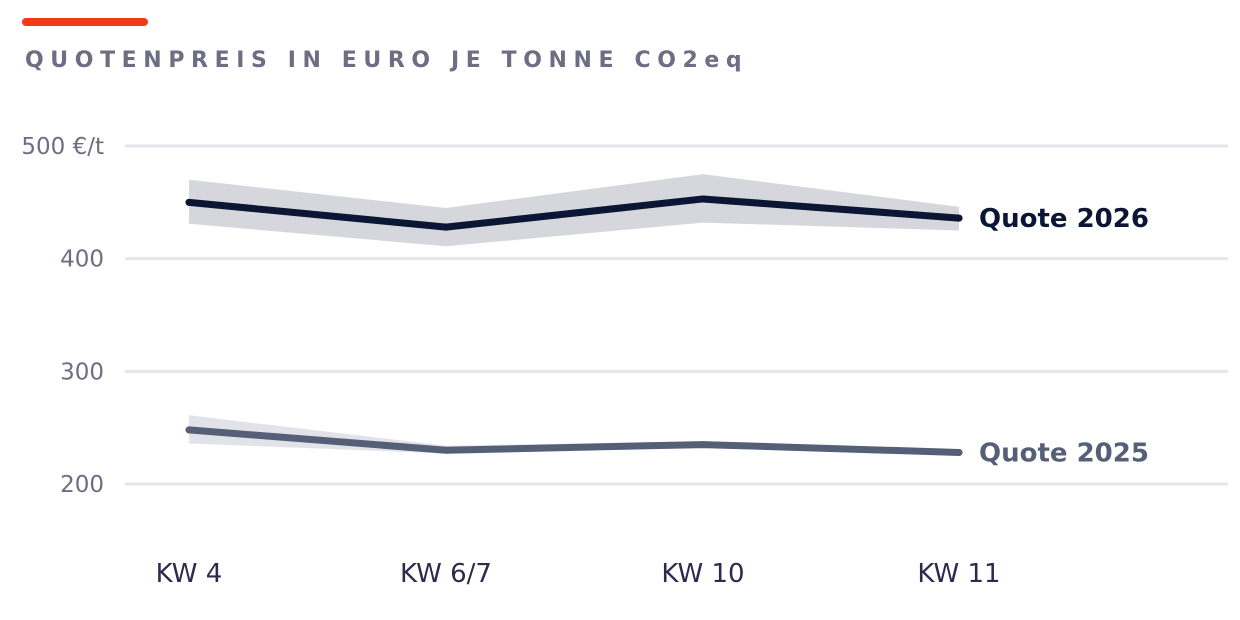 The height and width of the screenshot is (620, 1240). Describe the element at coordinates (574, 441) in the screenshot. I see `series-line-quote-2025` at that location.